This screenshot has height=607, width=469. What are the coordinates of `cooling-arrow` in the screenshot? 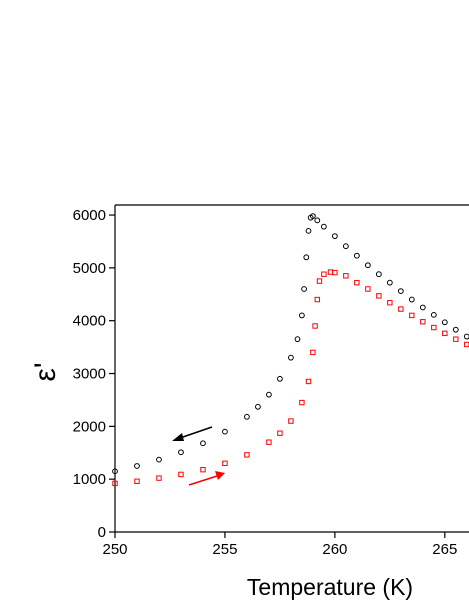 It's located at (192, 433).